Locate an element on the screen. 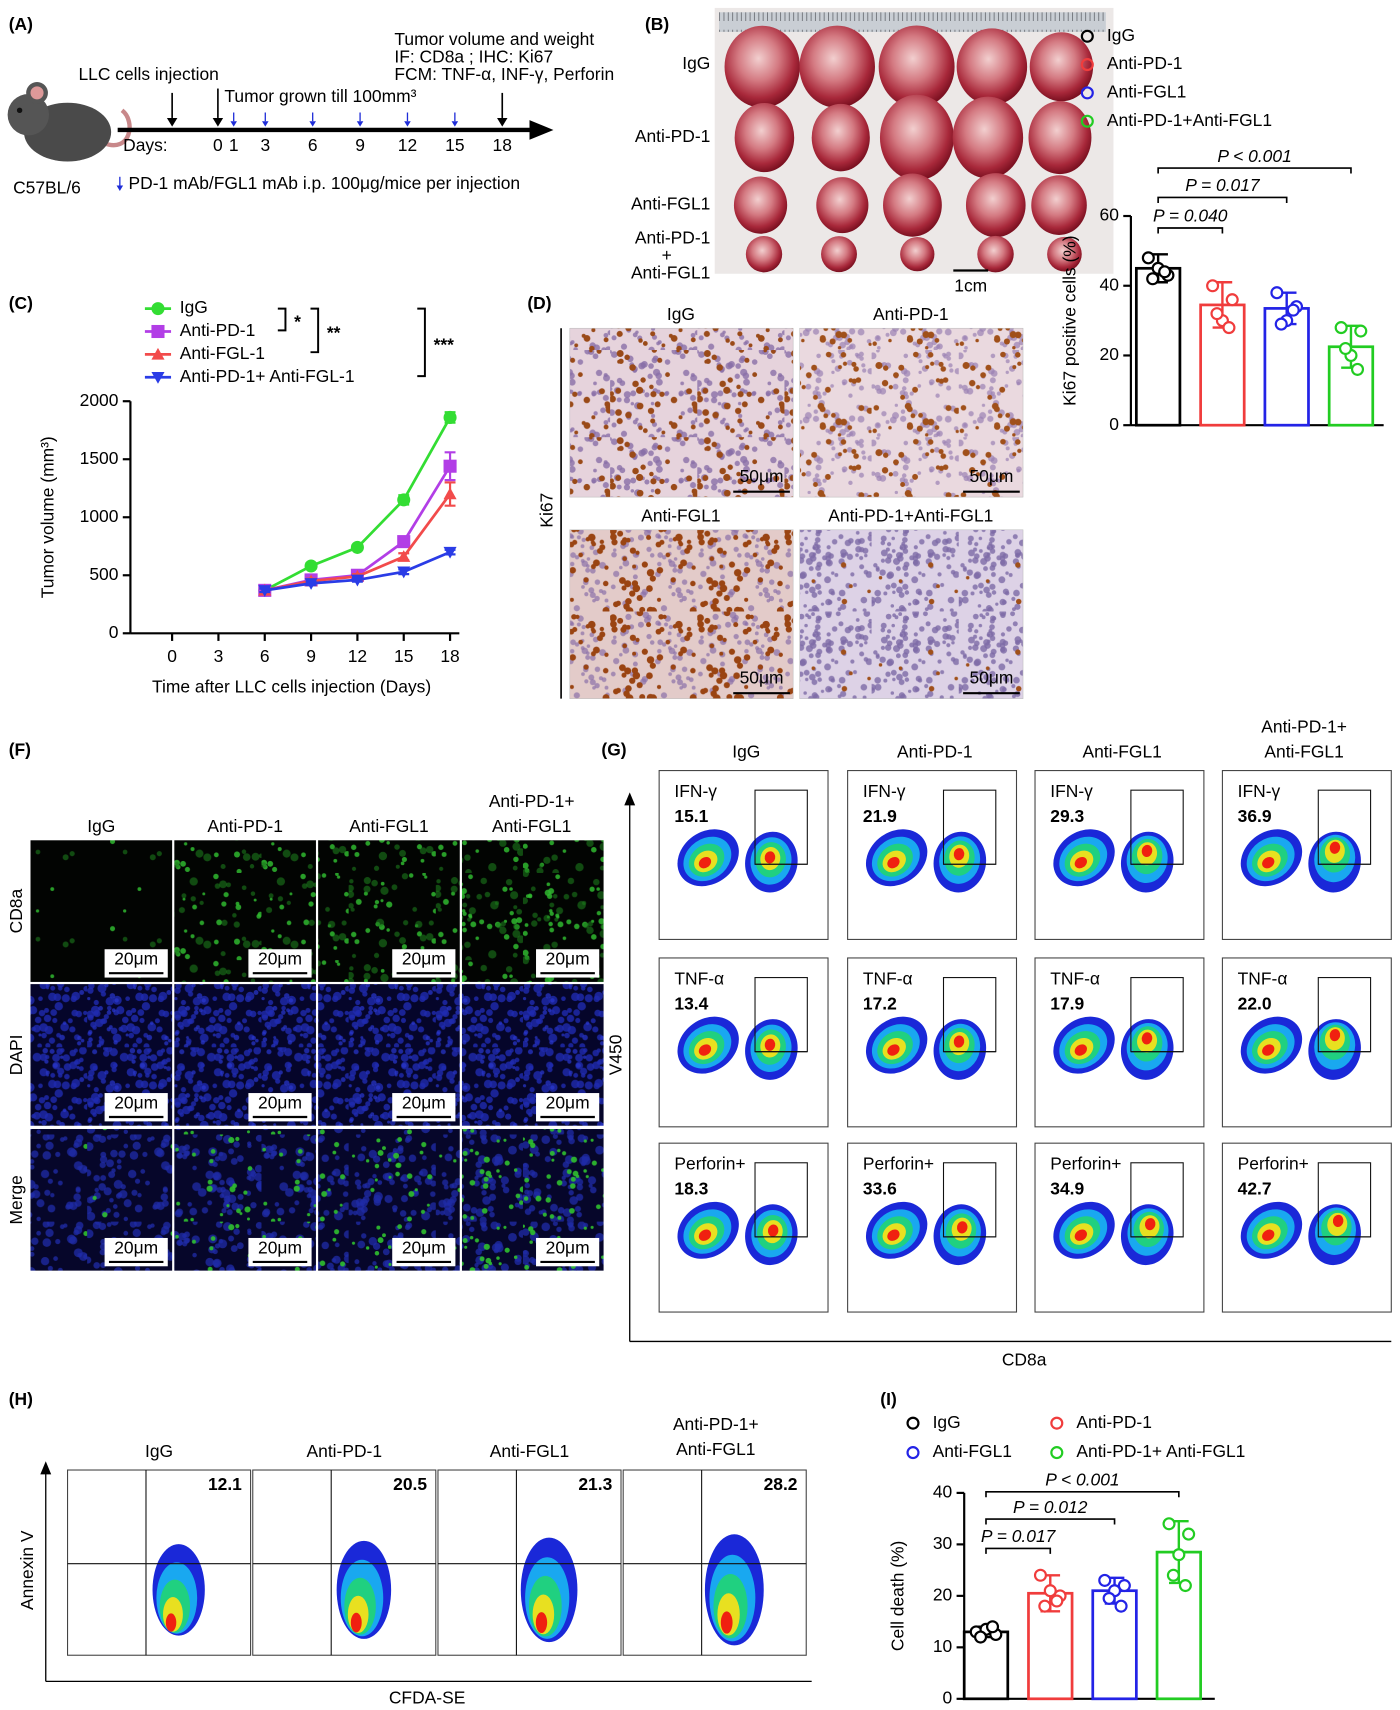 The width and height of the screenshot is (1400, 1710). ihc-title: IgG is located at coordinates (681, 314).